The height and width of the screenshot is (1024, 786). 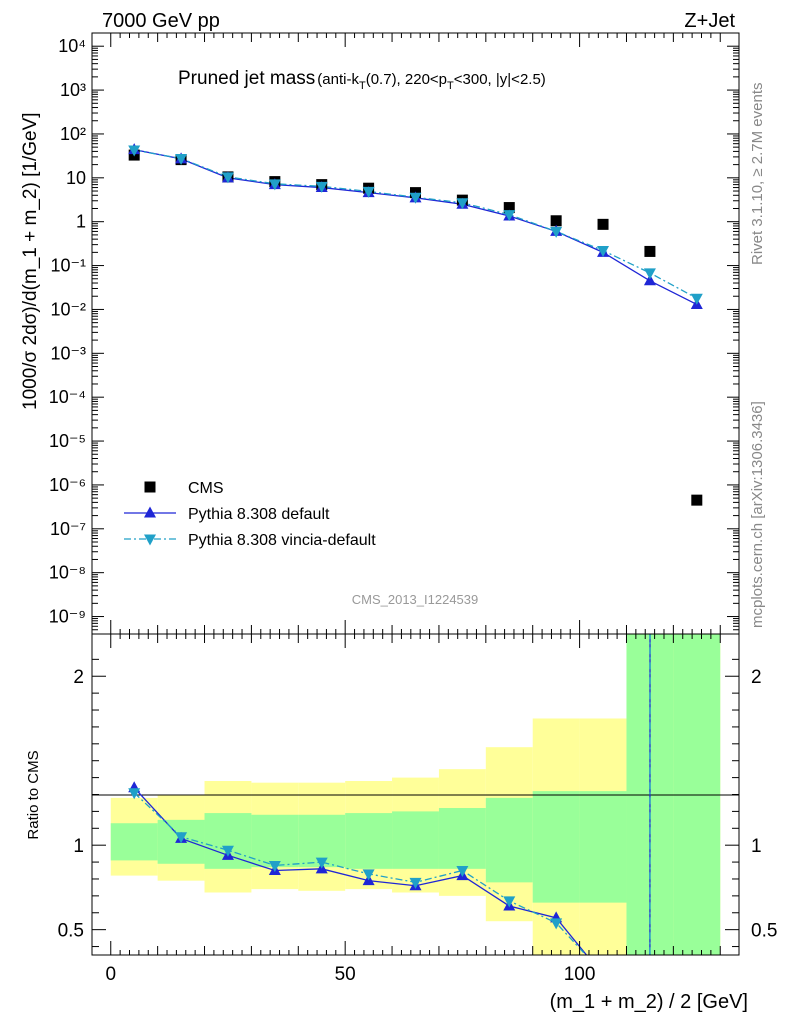 I want to click on x-tick-label: 0, so click(x=110, y=974).